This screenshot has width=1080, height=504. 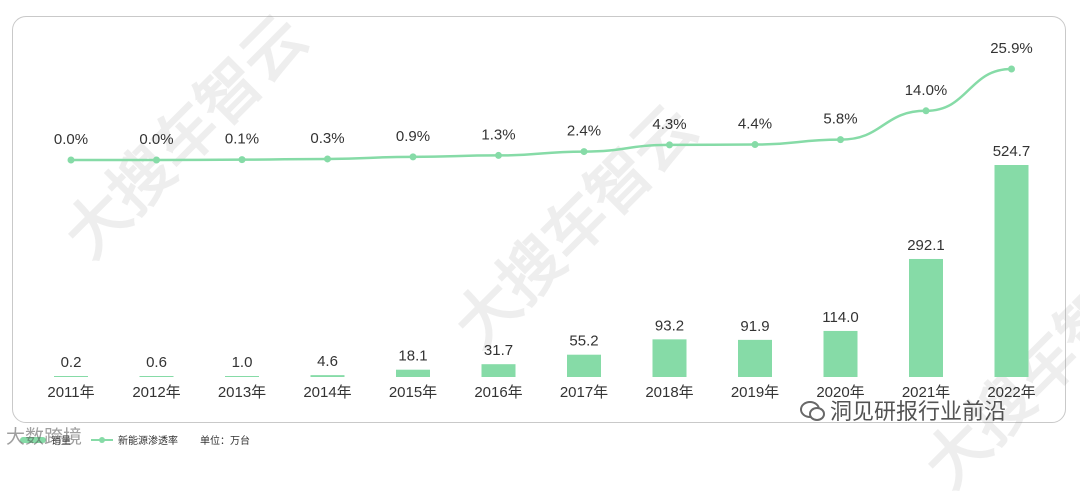 What do you see at coordinates (242, 362) in the screenshot?
I see `bar-value-label-3: 1.0` at bounding box center [242, 362].